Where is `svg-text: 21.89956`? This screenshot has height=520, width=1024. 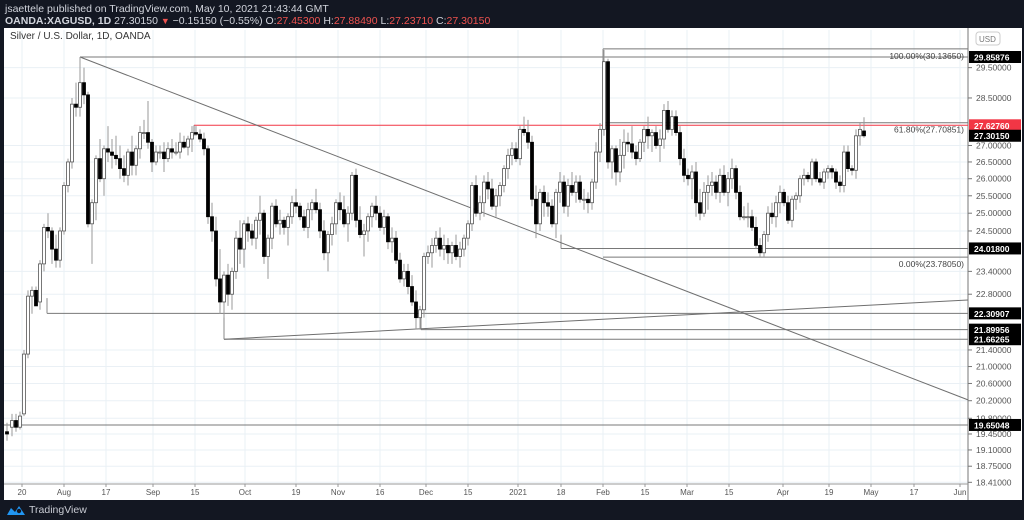 svg-text: 21.89956 is located at coordinates (992, 330).